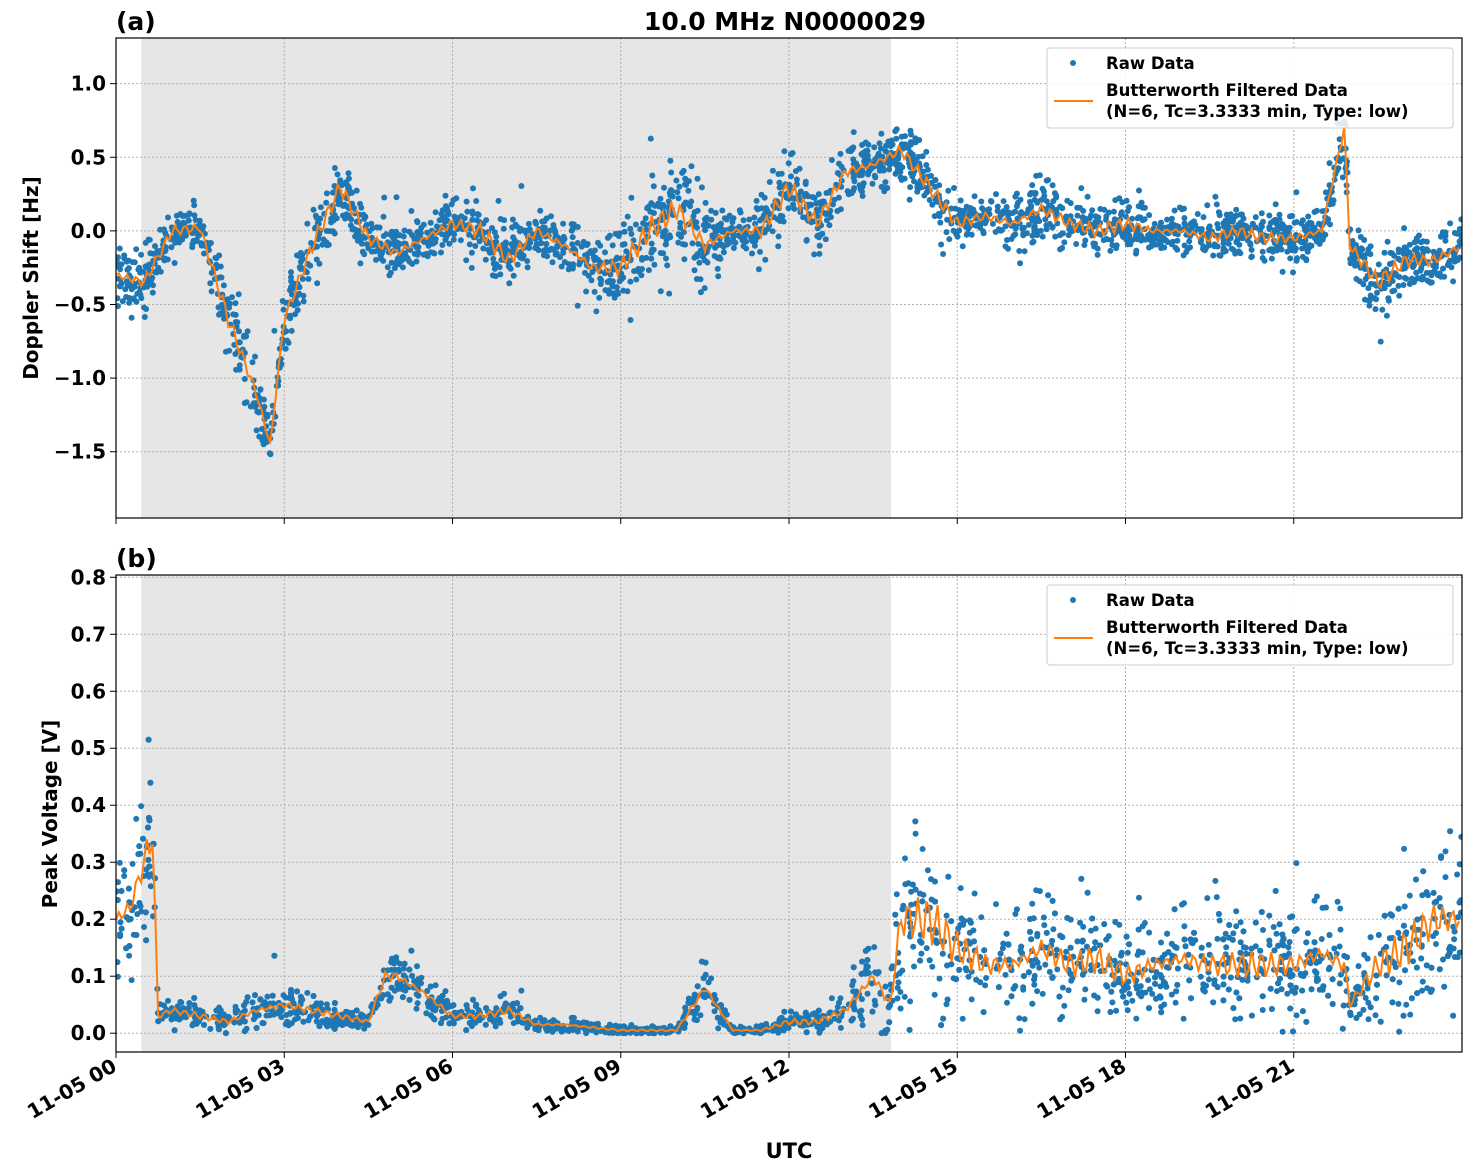  What do you see at coordinates (1073, 63) in the screenshot?
I see `legend-raw-marker` at bounding box center [1073, 63].